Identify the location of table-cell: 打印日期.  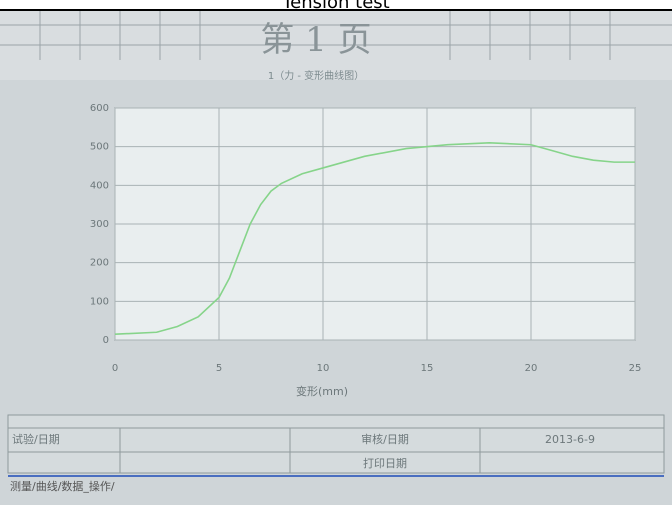
(385, 463).